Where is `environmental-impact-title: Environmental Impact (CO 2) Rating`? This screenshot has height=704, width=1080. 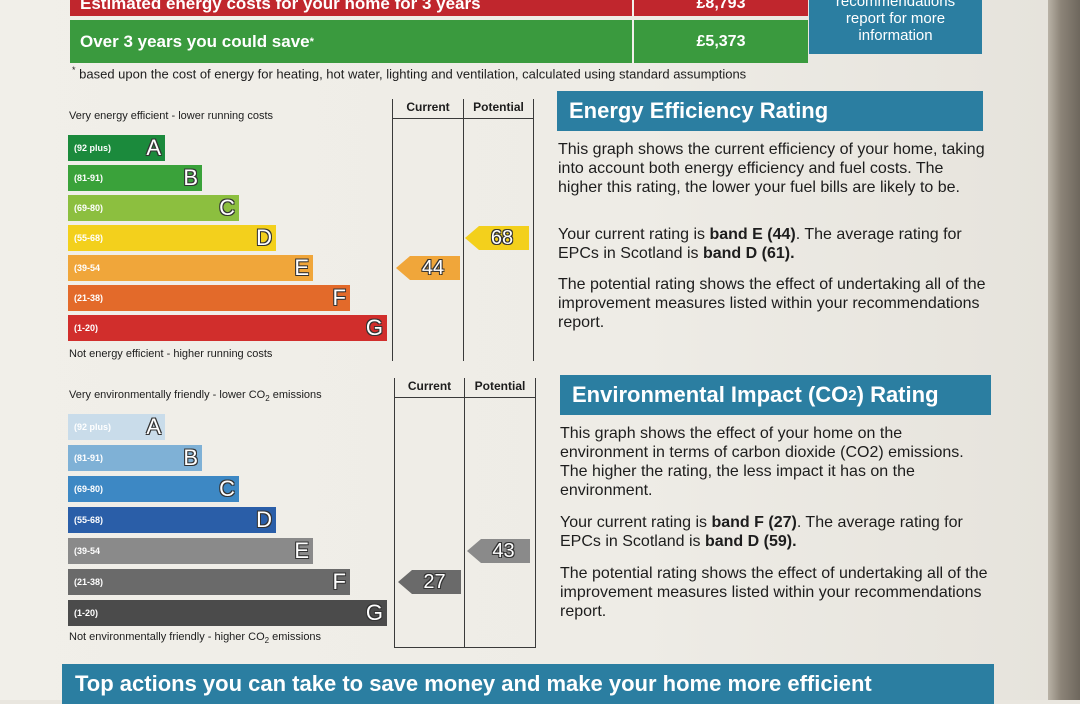
environmental-impact-title: Environmental Impact (CO 2) Rating is located at coordinates (775, 395).